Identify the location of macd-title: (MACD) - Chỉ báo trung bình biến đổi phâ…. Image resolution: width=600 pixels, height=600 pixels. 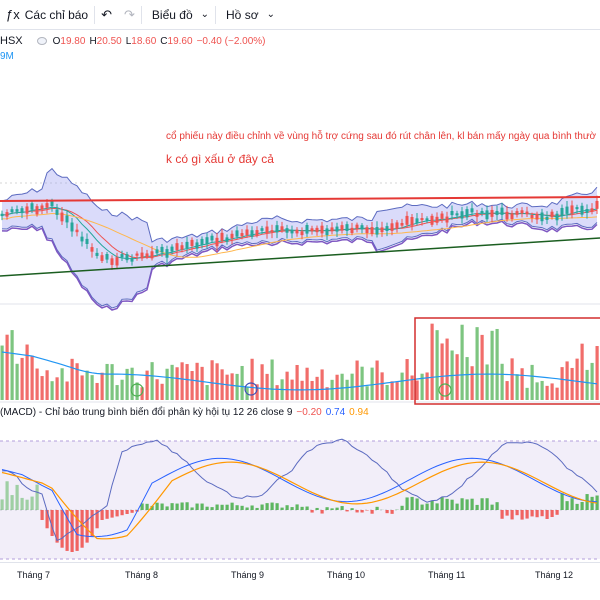
(146, 412).